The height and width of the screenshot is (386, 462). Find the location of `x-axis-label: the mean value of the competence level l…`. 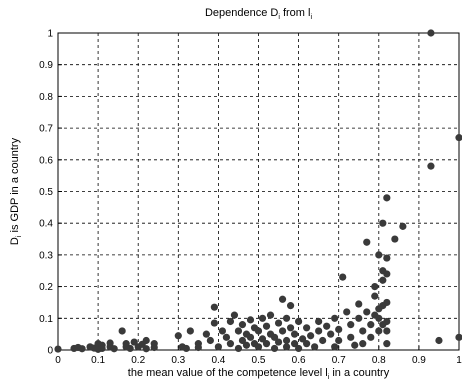

x-axis-label: the mean value of the competence level l… is located at coordinates (259, 374).